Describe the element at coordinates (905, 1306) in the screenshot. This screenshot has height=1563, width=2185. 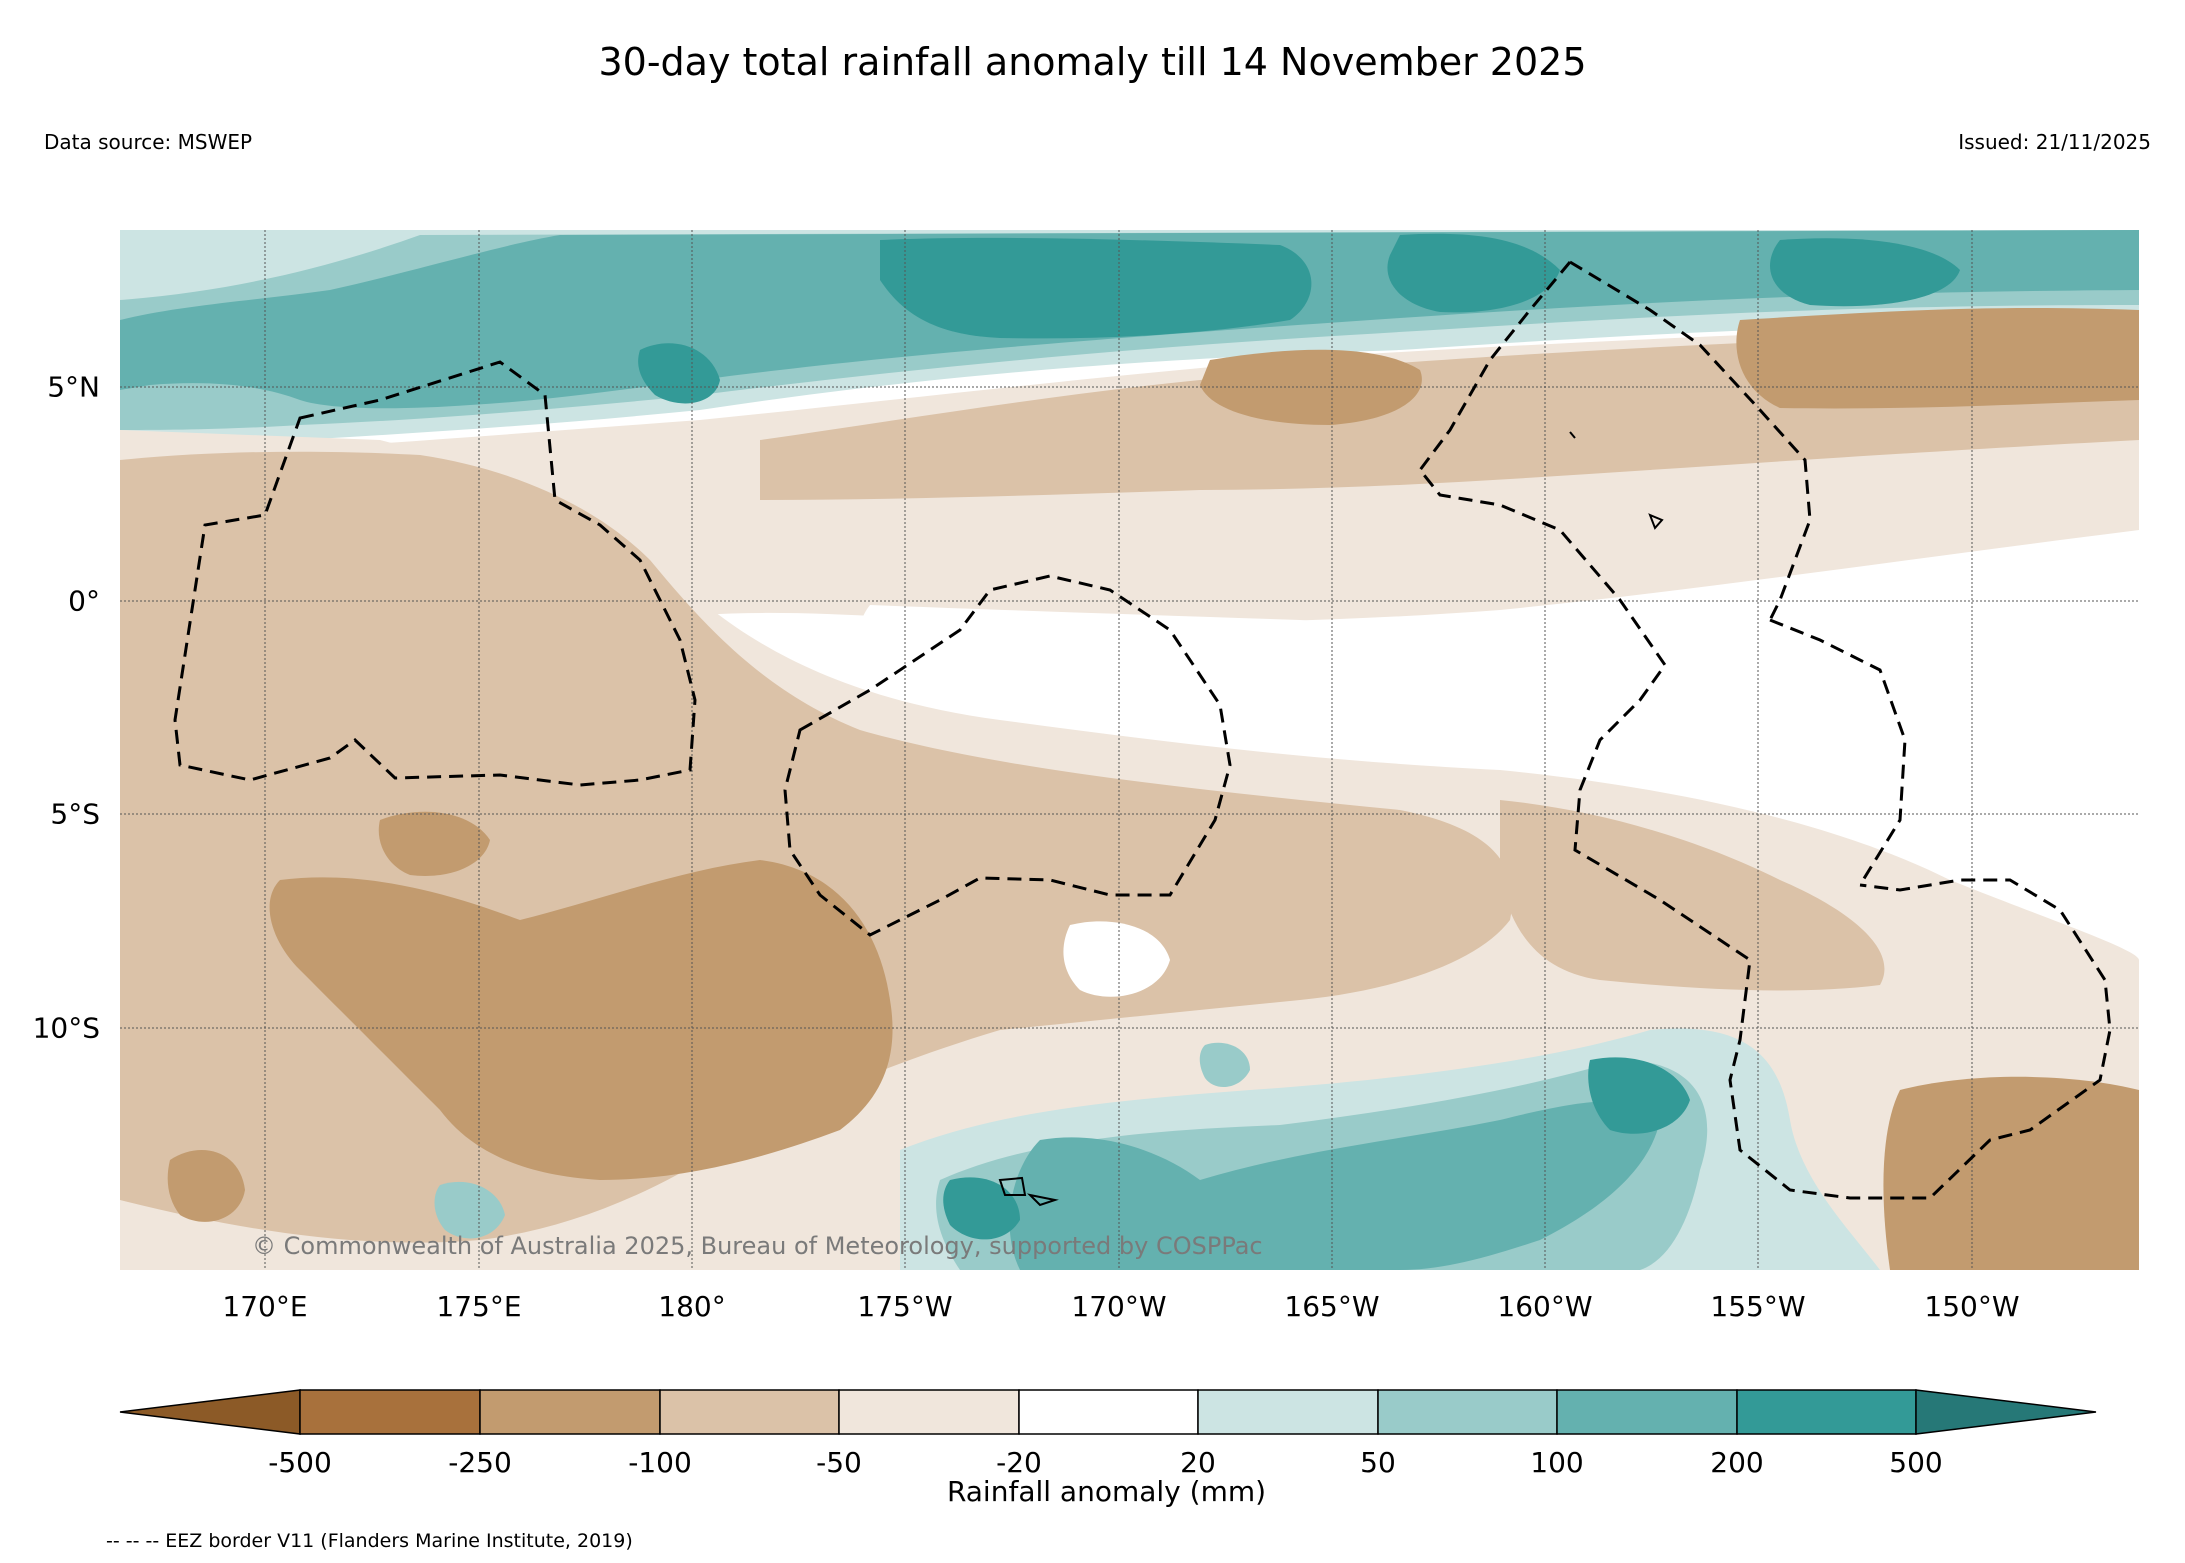
I see `lon-label: 175°W` at that location.